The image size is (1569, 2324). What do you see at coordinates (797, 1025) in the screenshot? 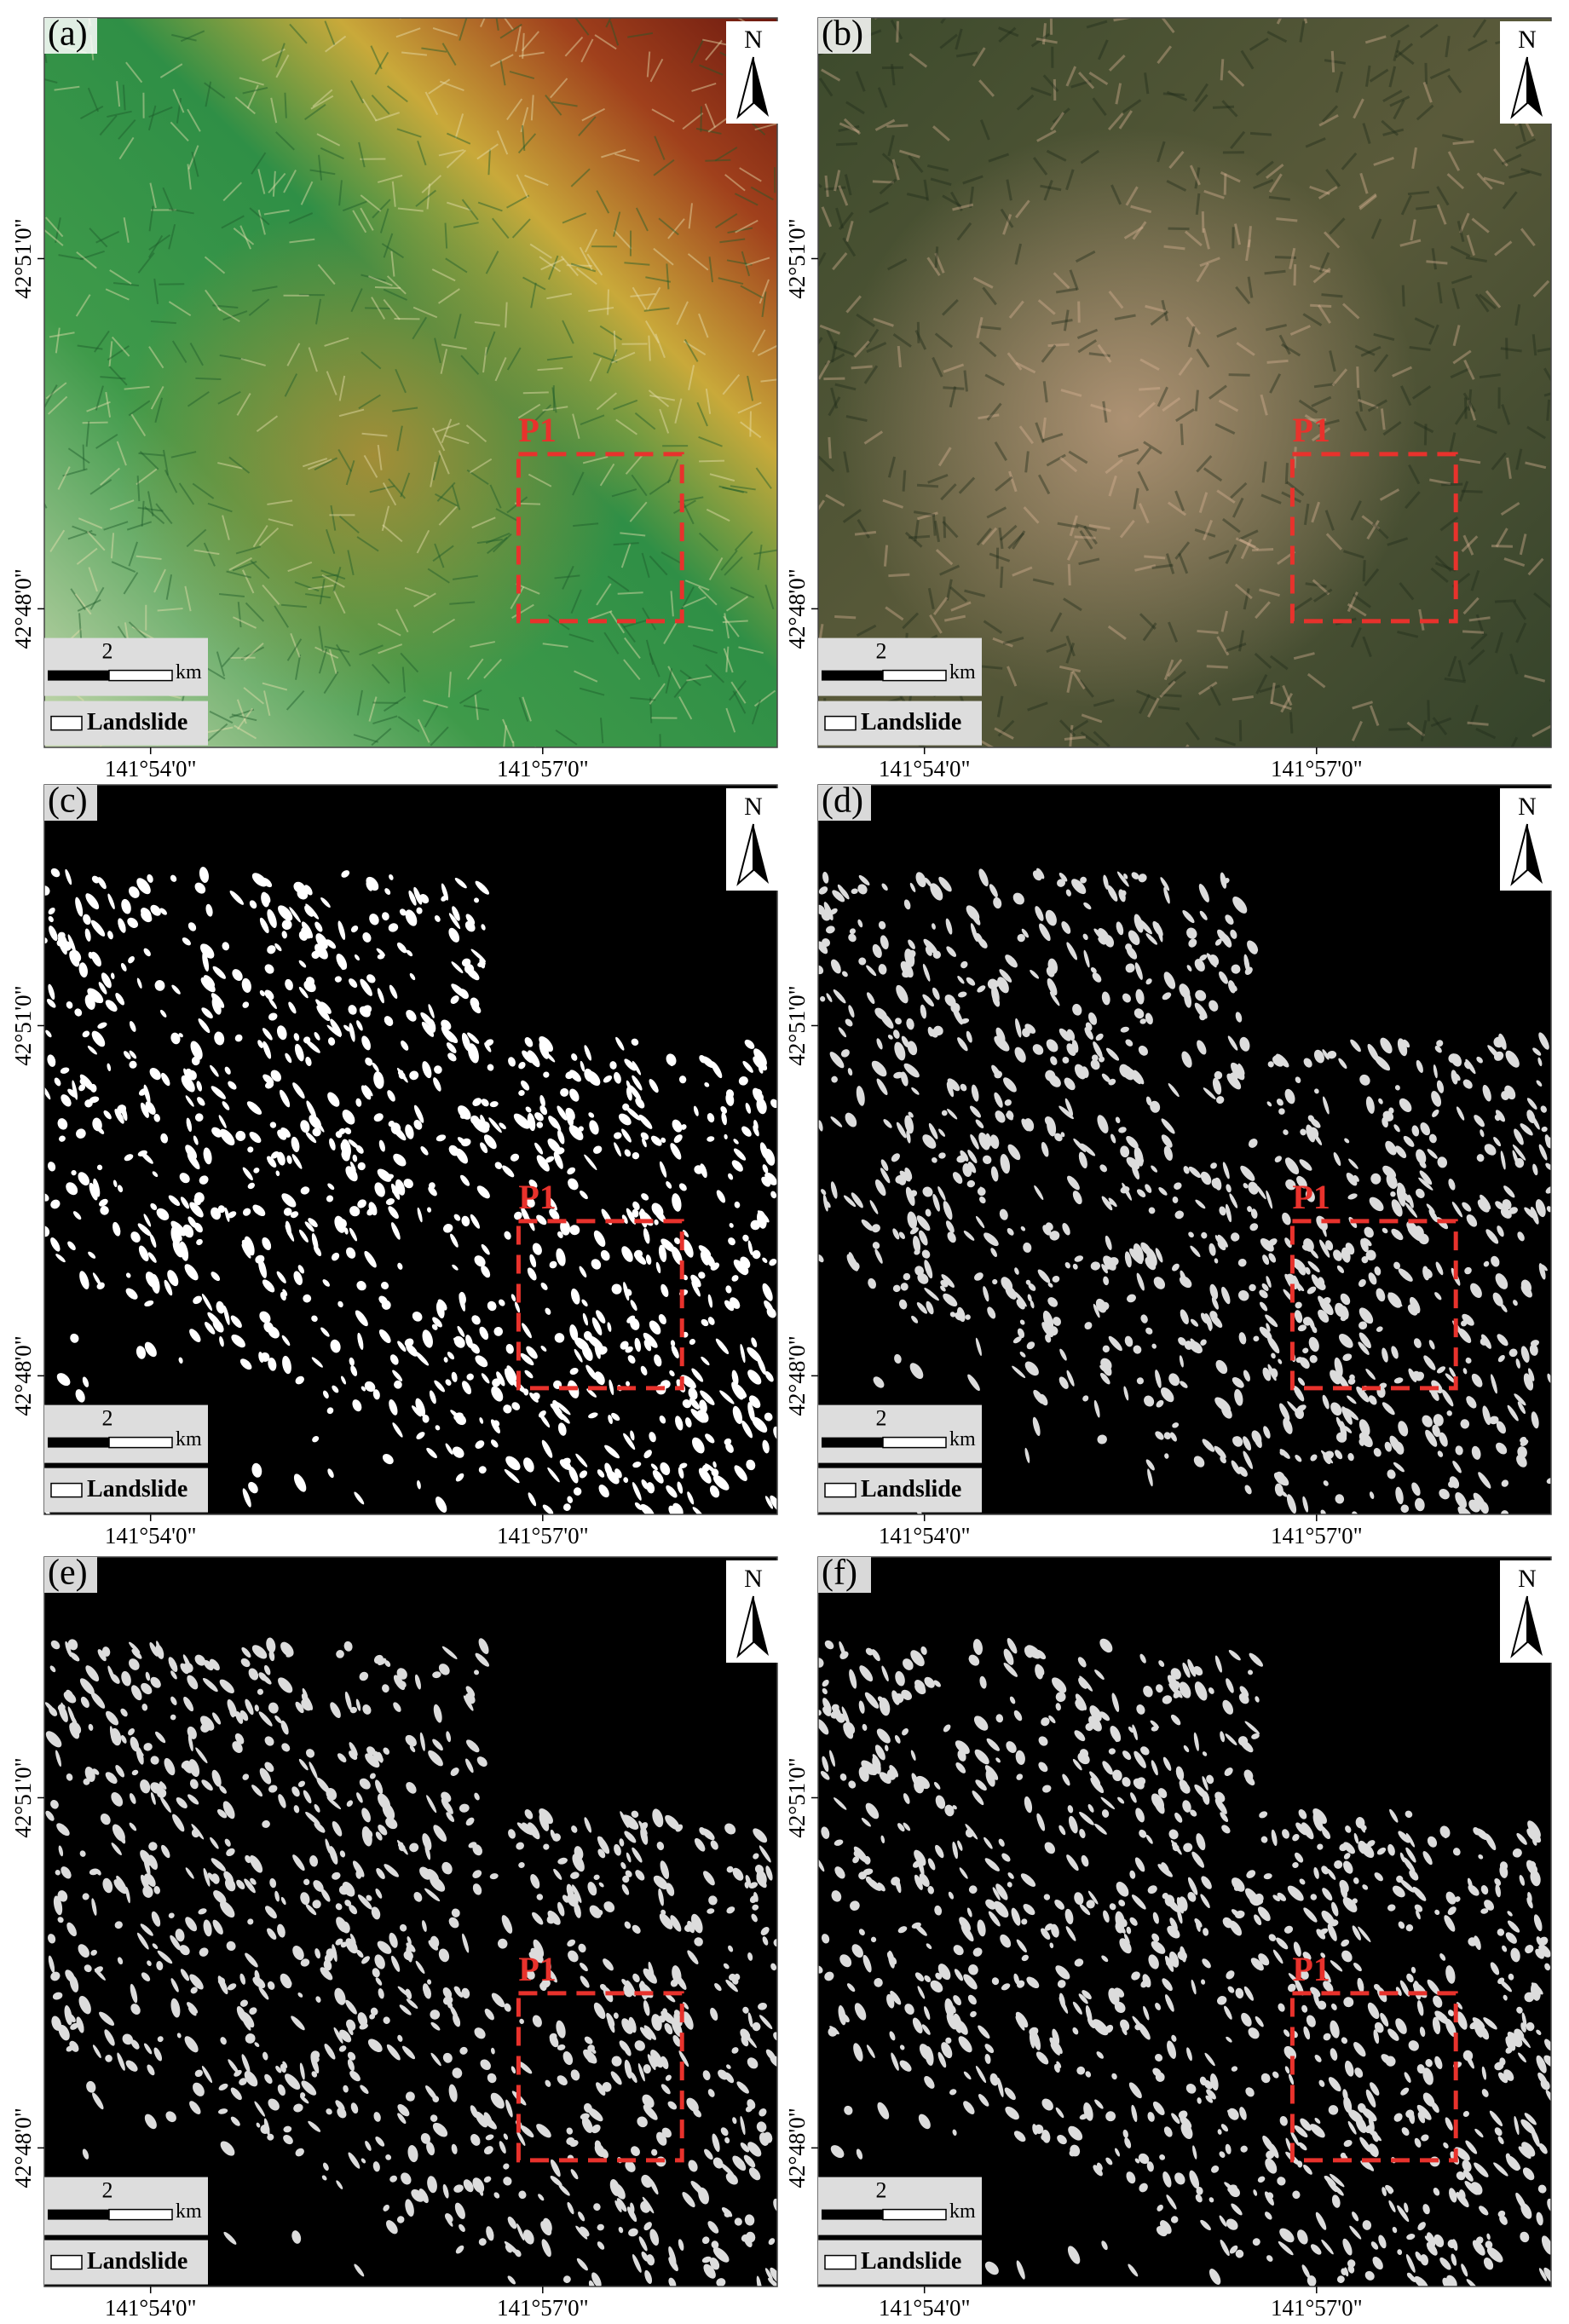
I see `y-tick-label: 42°51'0"` at bounding box center [797, 1025].